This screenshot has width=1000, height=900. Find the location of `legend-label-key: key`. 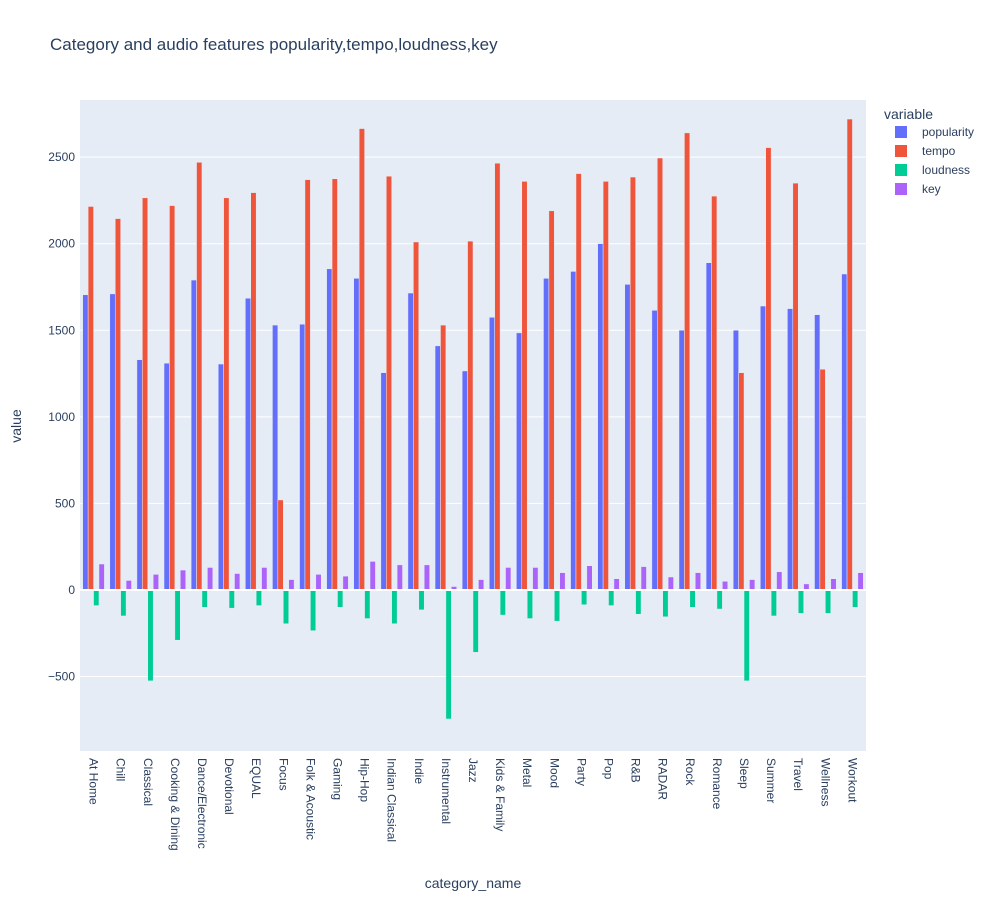

legend-label-key: key is located at coordinates (931, 189).